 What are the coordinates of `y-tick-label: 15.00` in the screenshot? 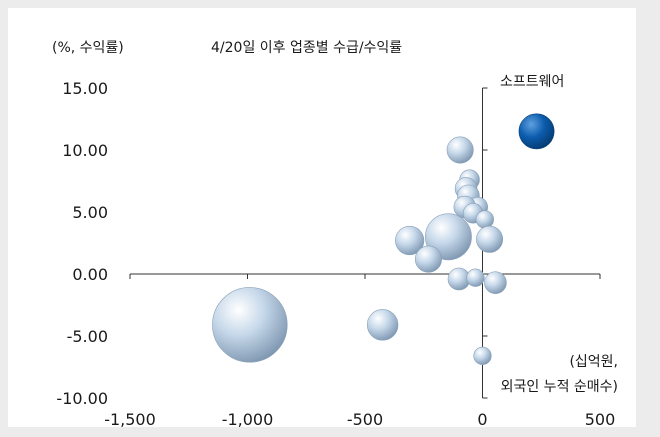 It's located at (85, 88).